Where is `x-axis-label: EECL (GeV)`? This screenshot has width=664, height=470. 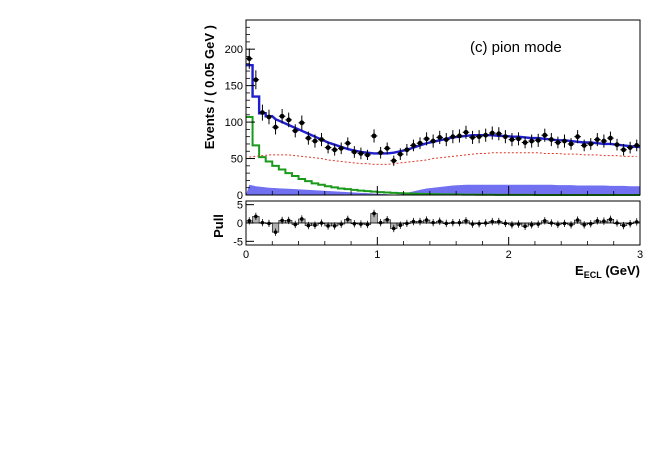 x-axis-label: EECL (GeV) is located at coordinates (607, 271).